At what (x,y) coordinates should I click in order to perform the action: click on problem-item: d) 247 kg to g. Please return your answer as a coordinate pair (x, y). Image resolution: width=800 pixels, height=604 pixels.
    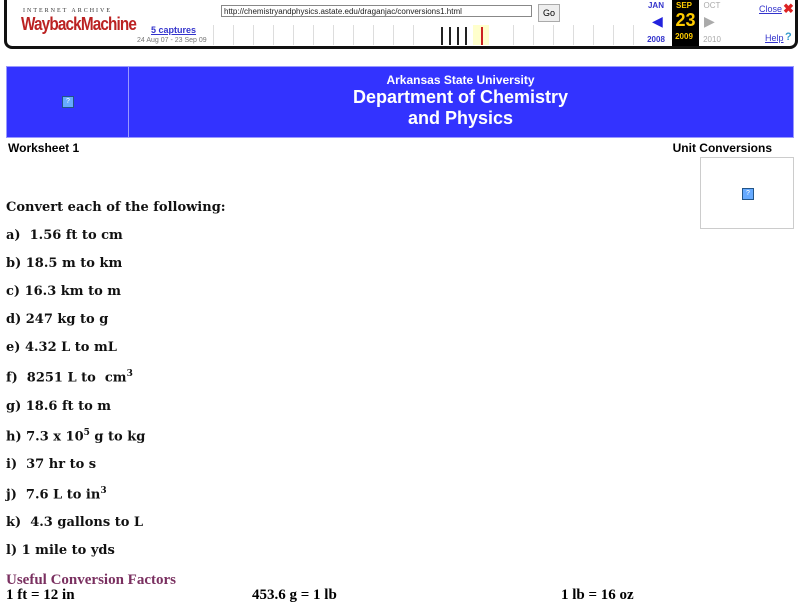
    Looking at the image, I should click on (57, 319).